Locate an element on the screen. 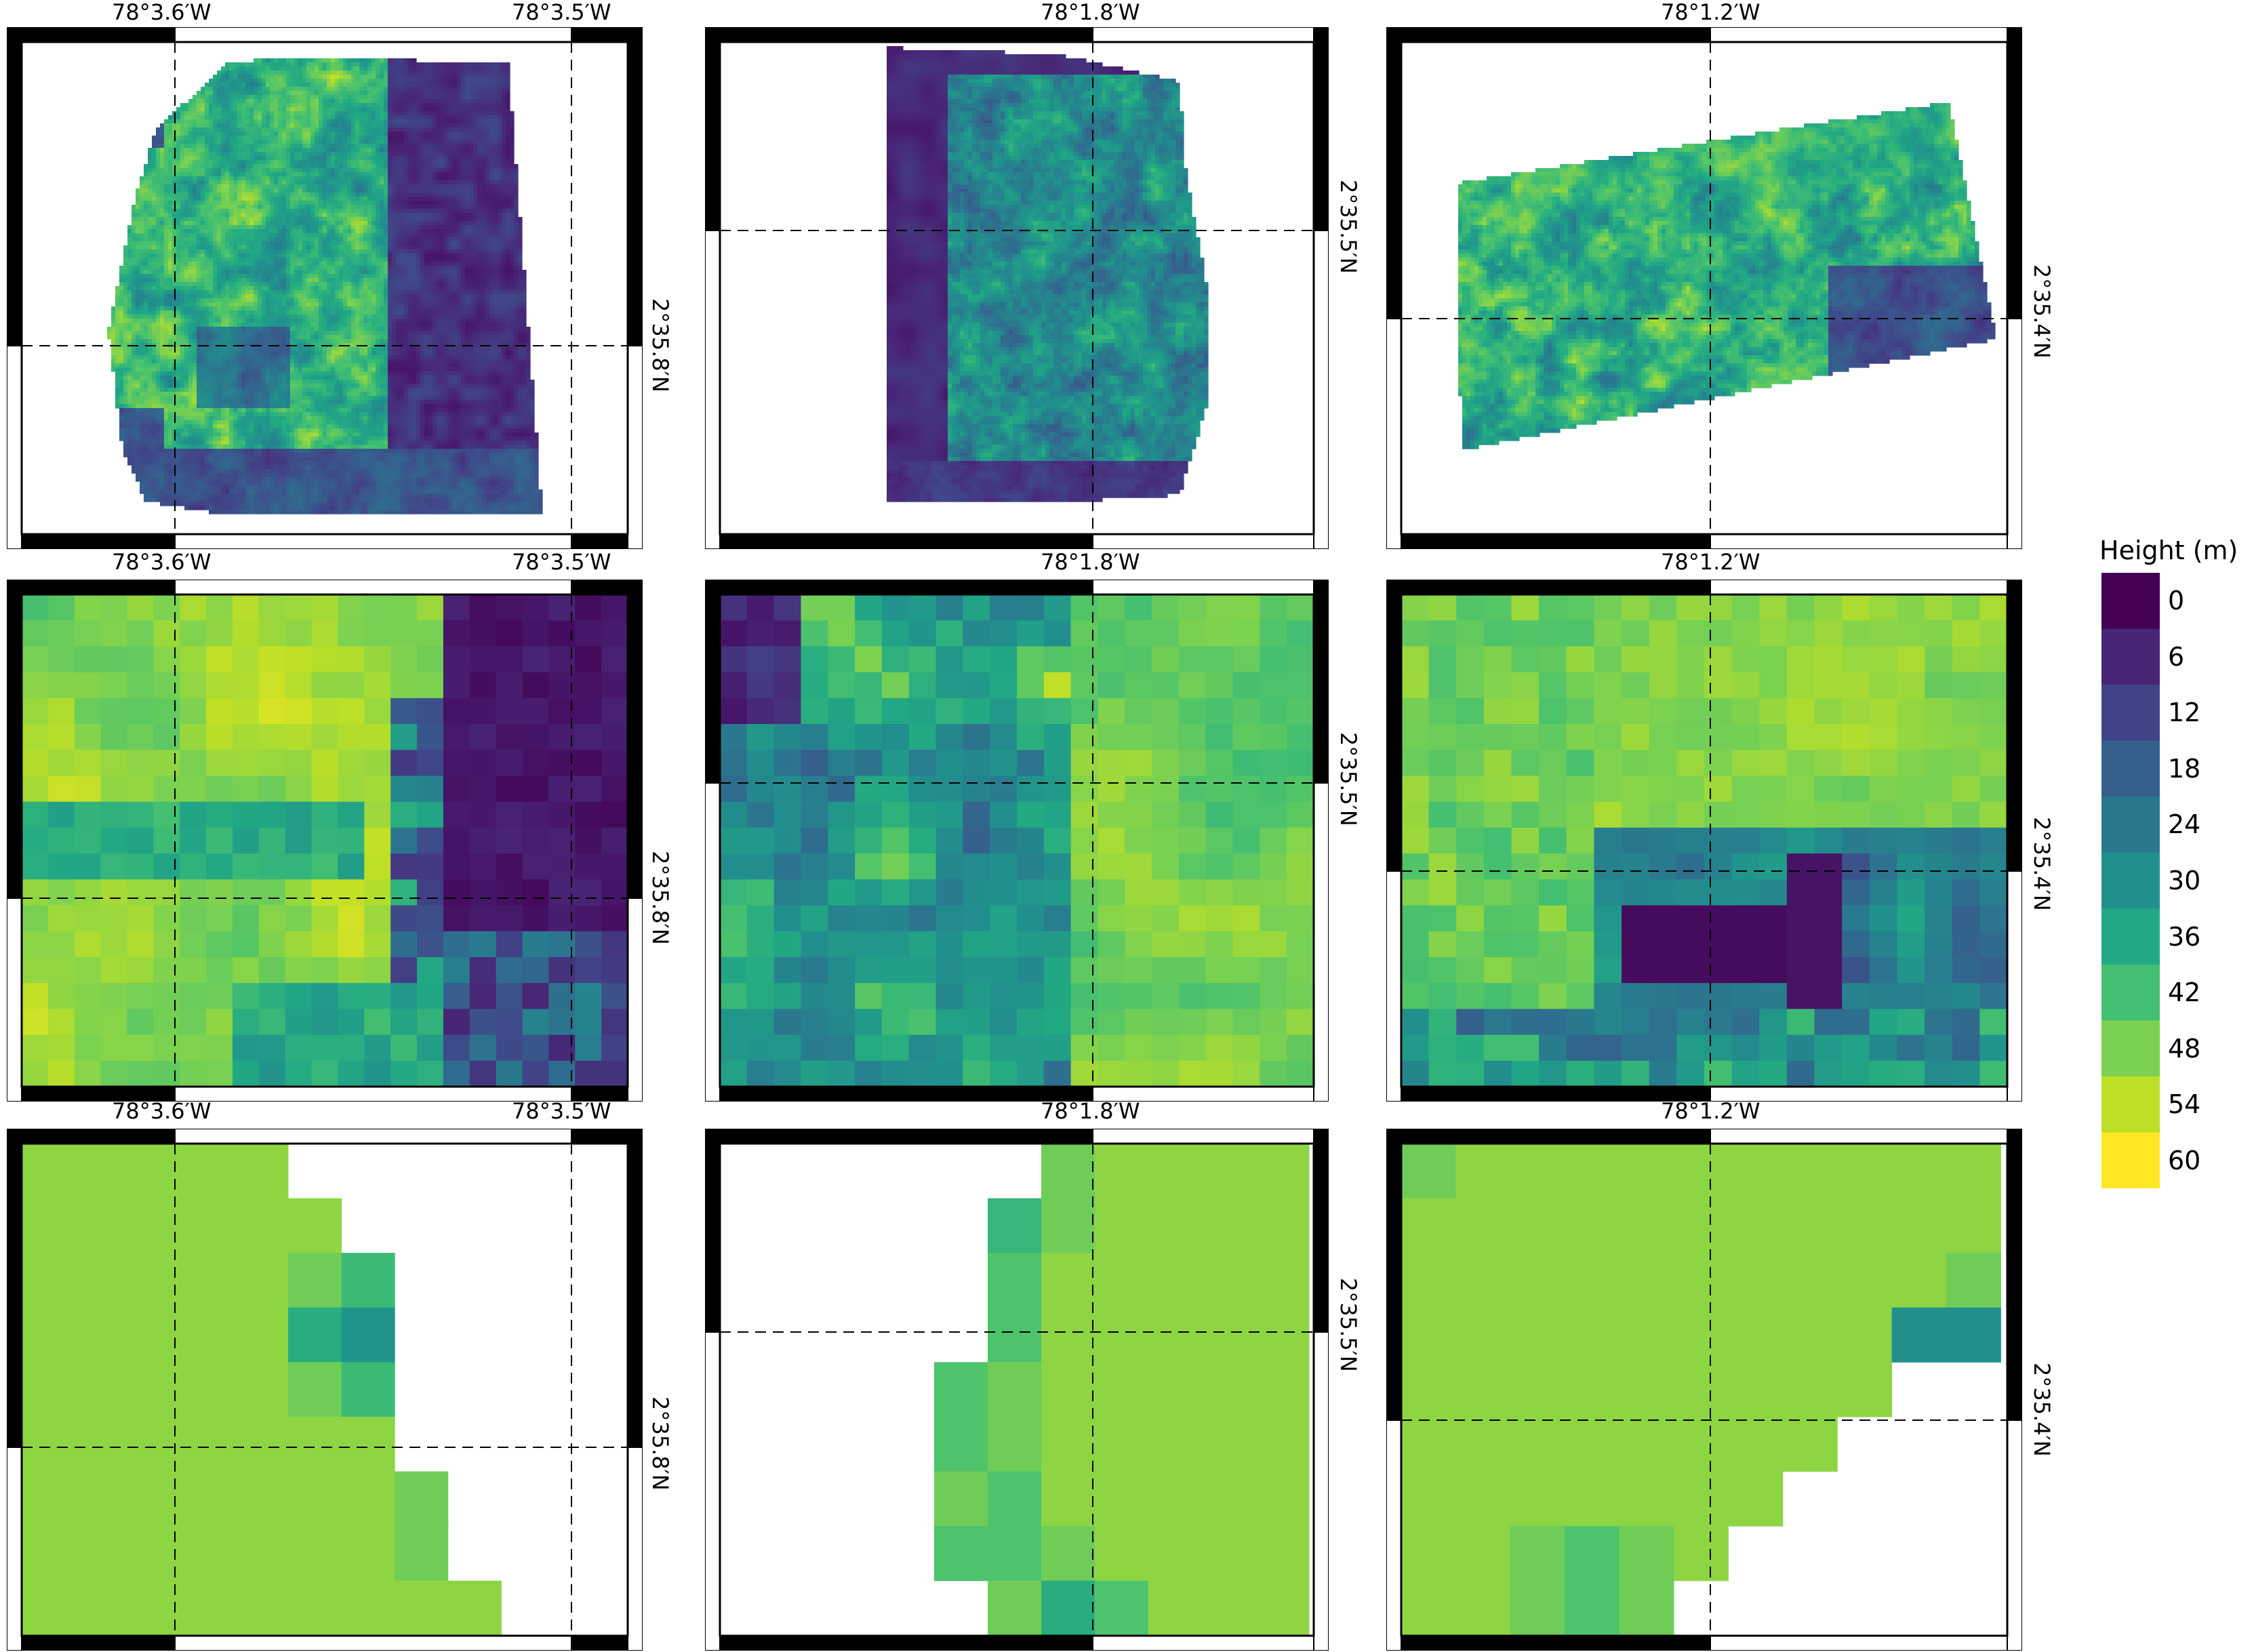 Image resolution: width=2254 pixels, height=1652 pixels. panel-row3-col3 is located at coordinates (1704, 1390).